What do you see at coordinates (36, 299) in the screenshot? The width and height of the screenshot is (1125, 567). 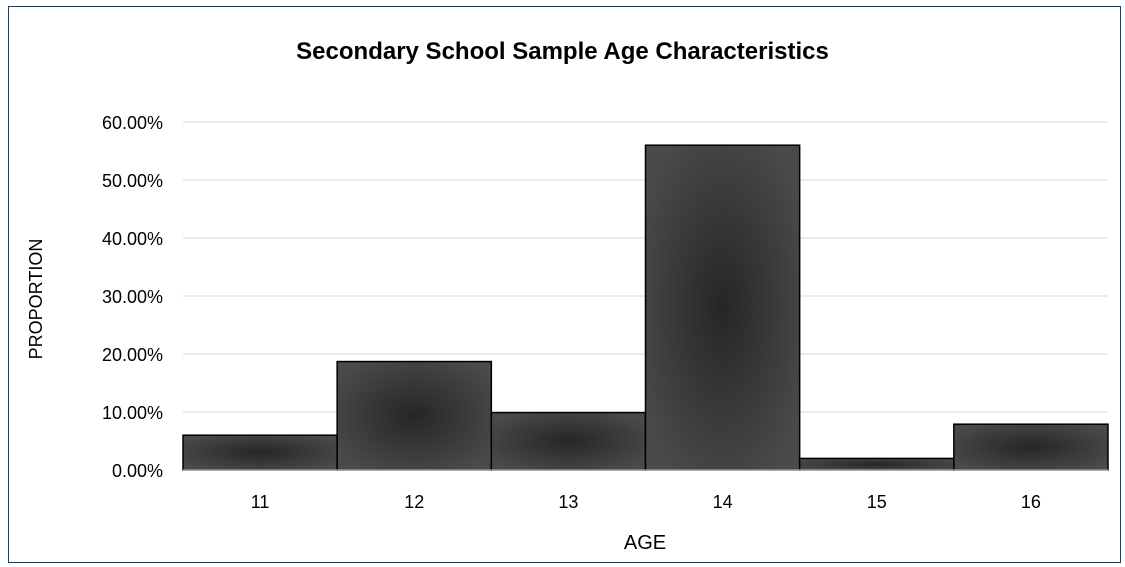 I see `y-axis-label: PROPORTION` at bounding box center [36, 299].